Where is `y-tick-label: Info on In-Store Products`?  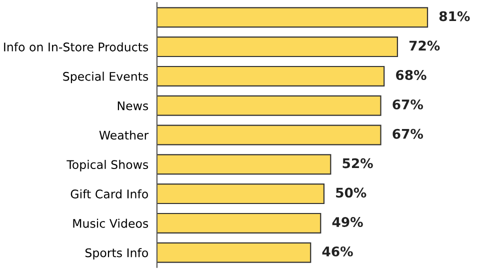 y-tick-label: Info on In-Store Products is located at coordinates (76, 47).